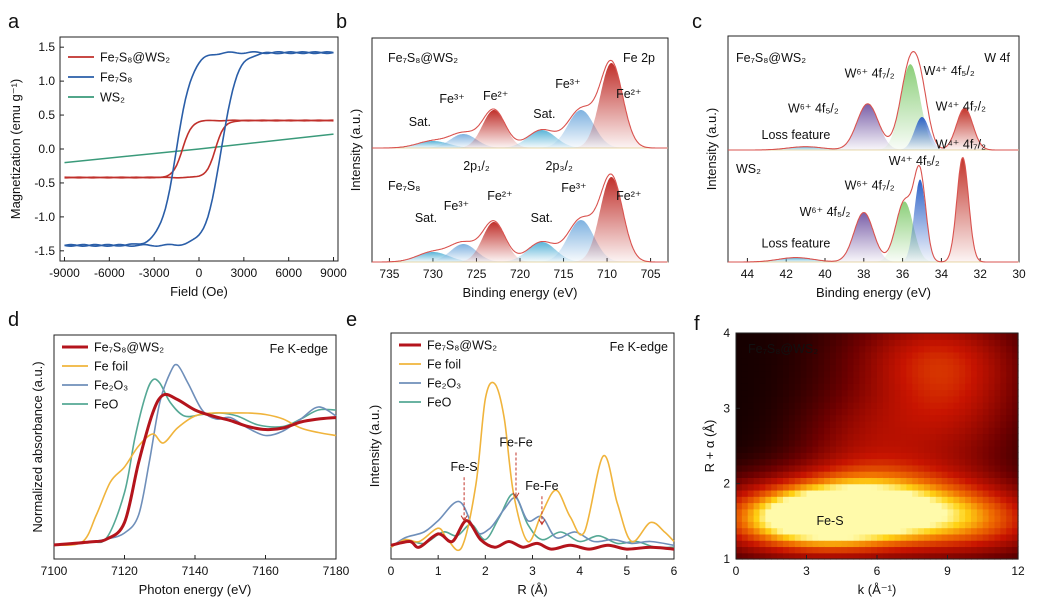 This screenshot has width=1039, height=610. I want to click on panel-title: Fe K-edge, so click(639, 347).